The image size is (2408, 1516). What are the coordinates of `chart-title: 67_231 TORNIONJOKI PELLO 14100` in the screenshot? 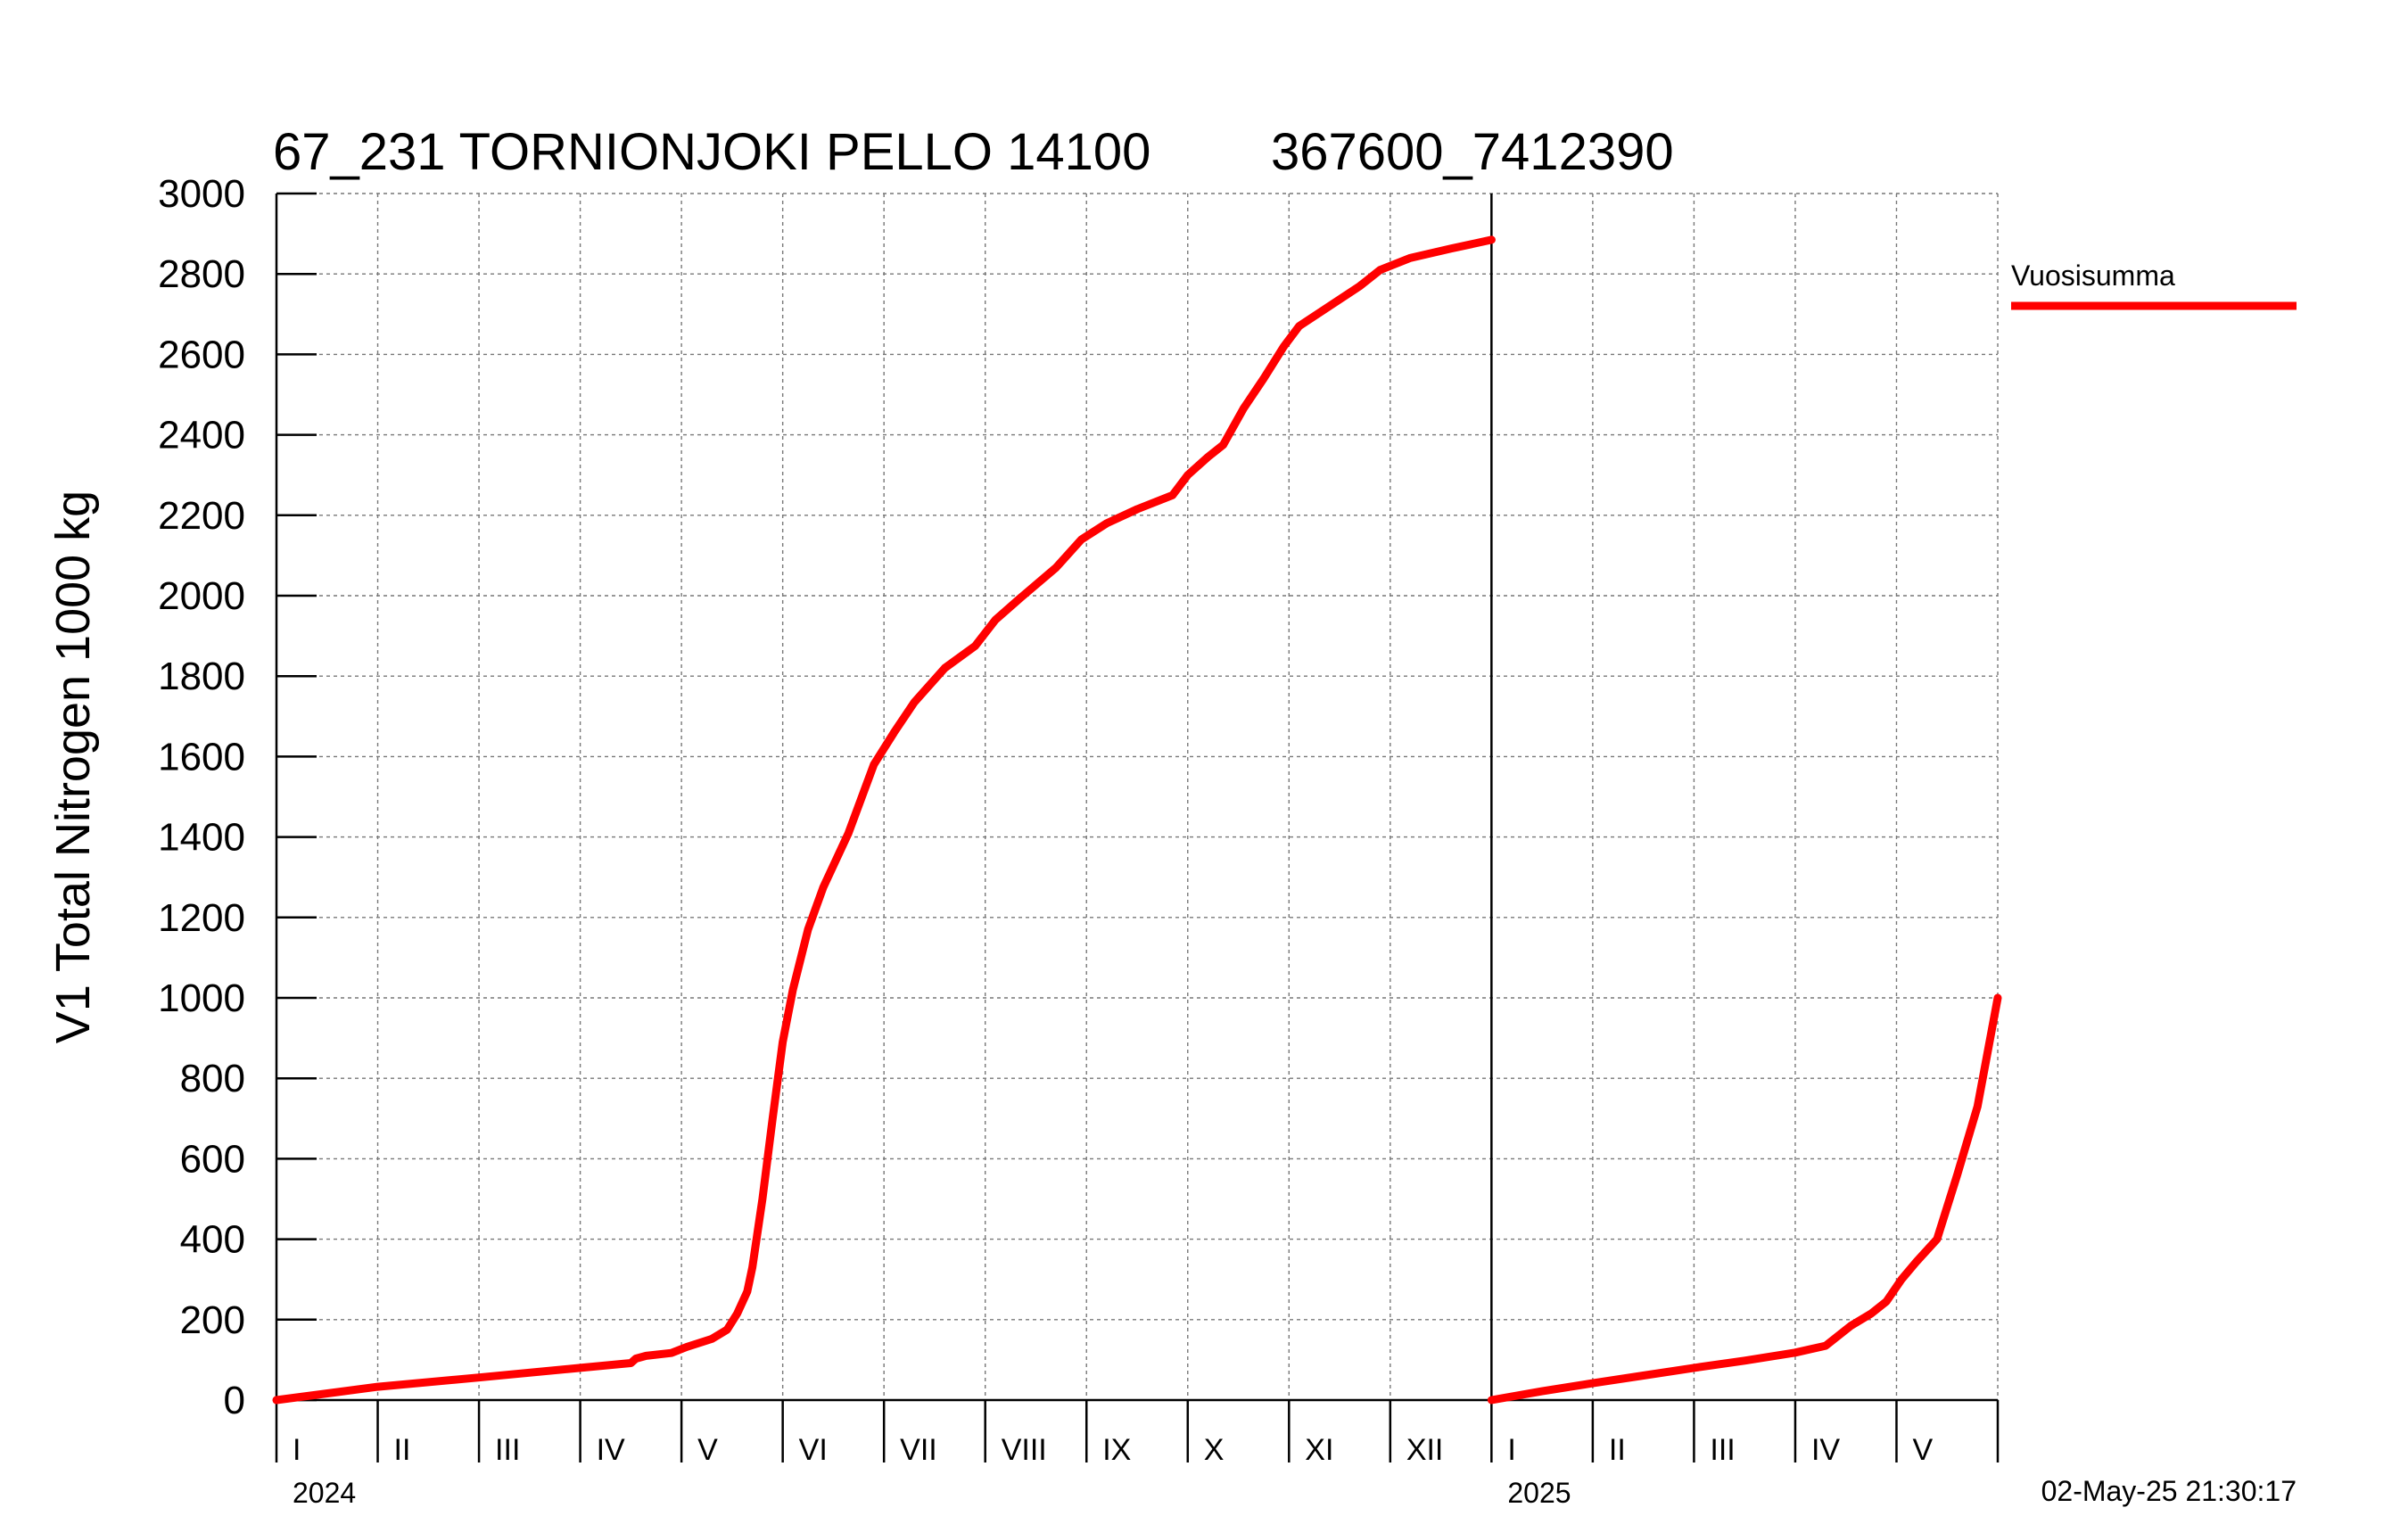 It's located at (711, 152).